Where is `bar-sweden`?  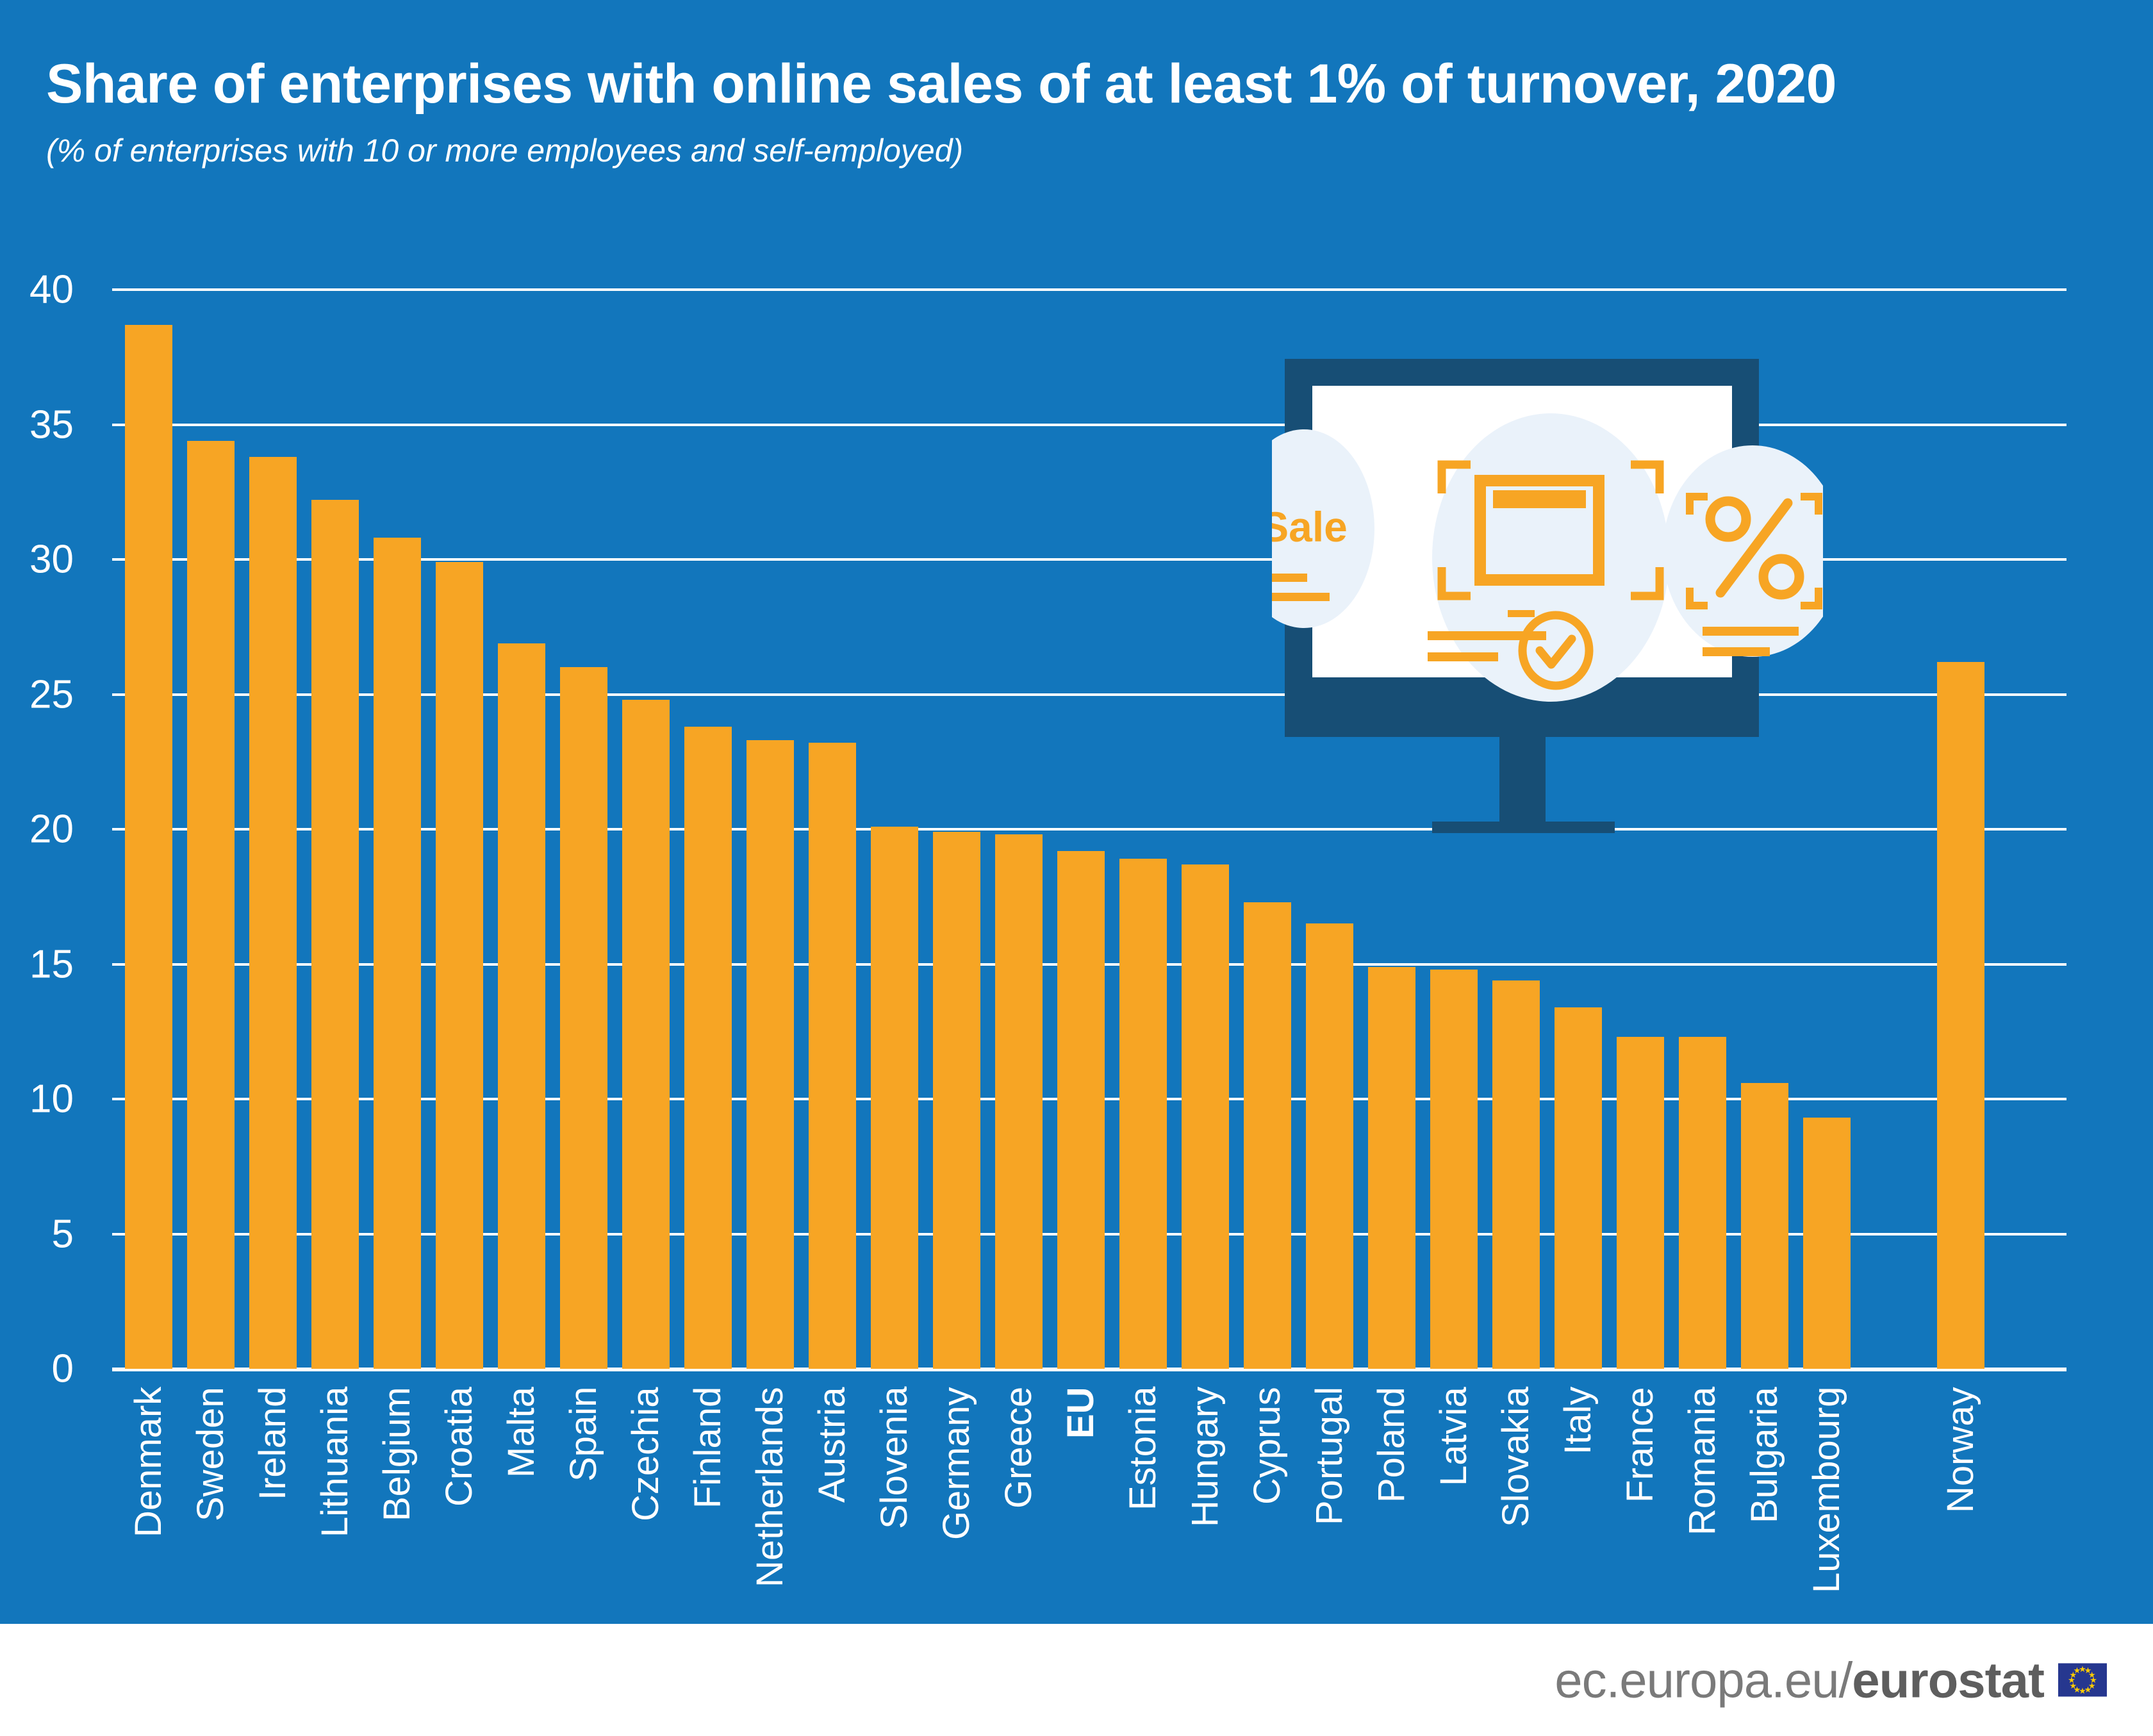
bar-sweden is located at coordinates (211, 904).